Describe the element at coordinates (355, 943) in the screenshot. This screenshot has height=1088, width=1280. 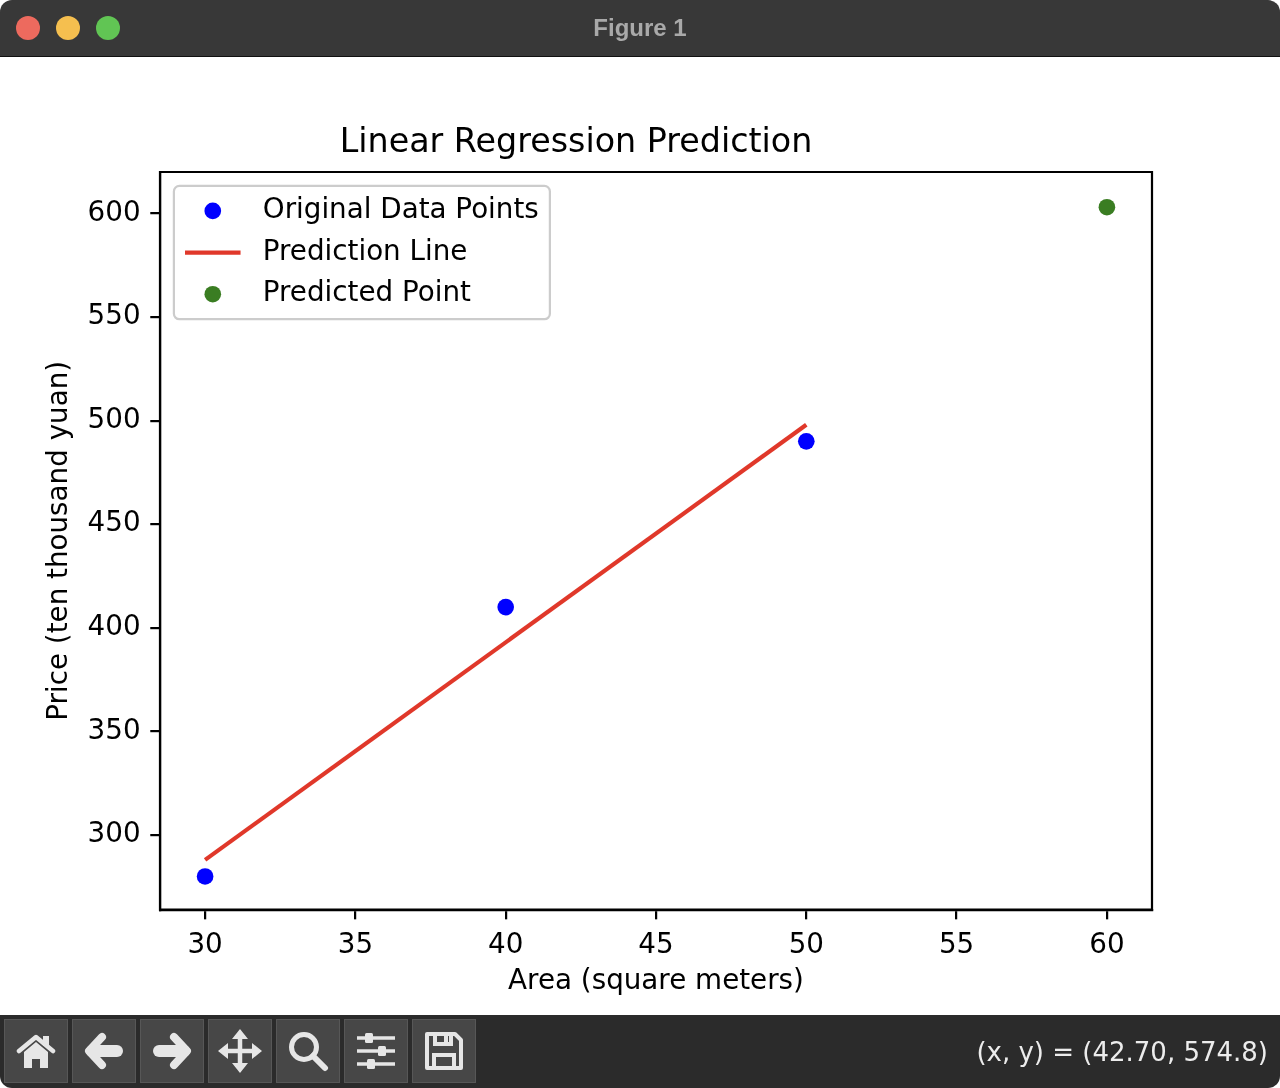
I see `x-tick-label: 35` at that location.